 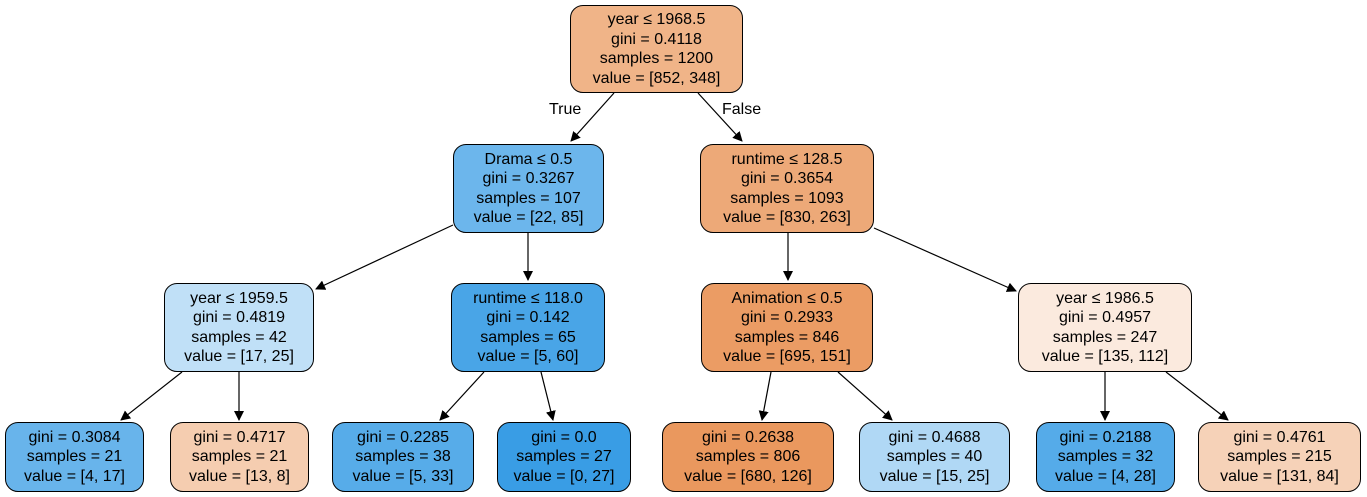 What do you see at coordinates (528, 159) in the screenshot?
I see `node-line: Drama ≤ 0.5` at bounding box center [528, 159].